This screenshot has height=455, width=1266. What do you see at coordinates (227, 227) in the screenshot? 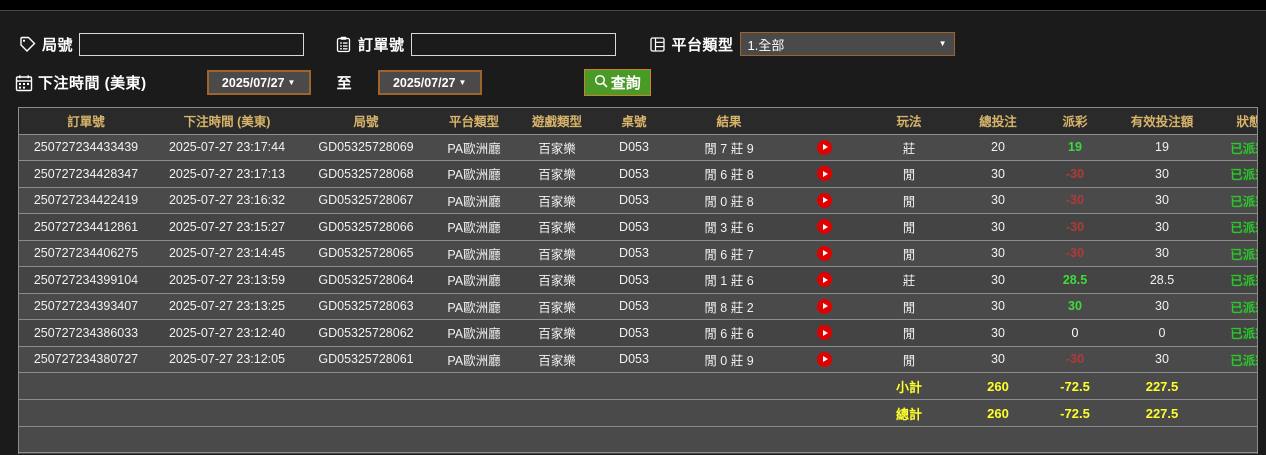
I see `cell-bet-time: 2025-07-27 23:15:27` at bounding box center [227, 227].